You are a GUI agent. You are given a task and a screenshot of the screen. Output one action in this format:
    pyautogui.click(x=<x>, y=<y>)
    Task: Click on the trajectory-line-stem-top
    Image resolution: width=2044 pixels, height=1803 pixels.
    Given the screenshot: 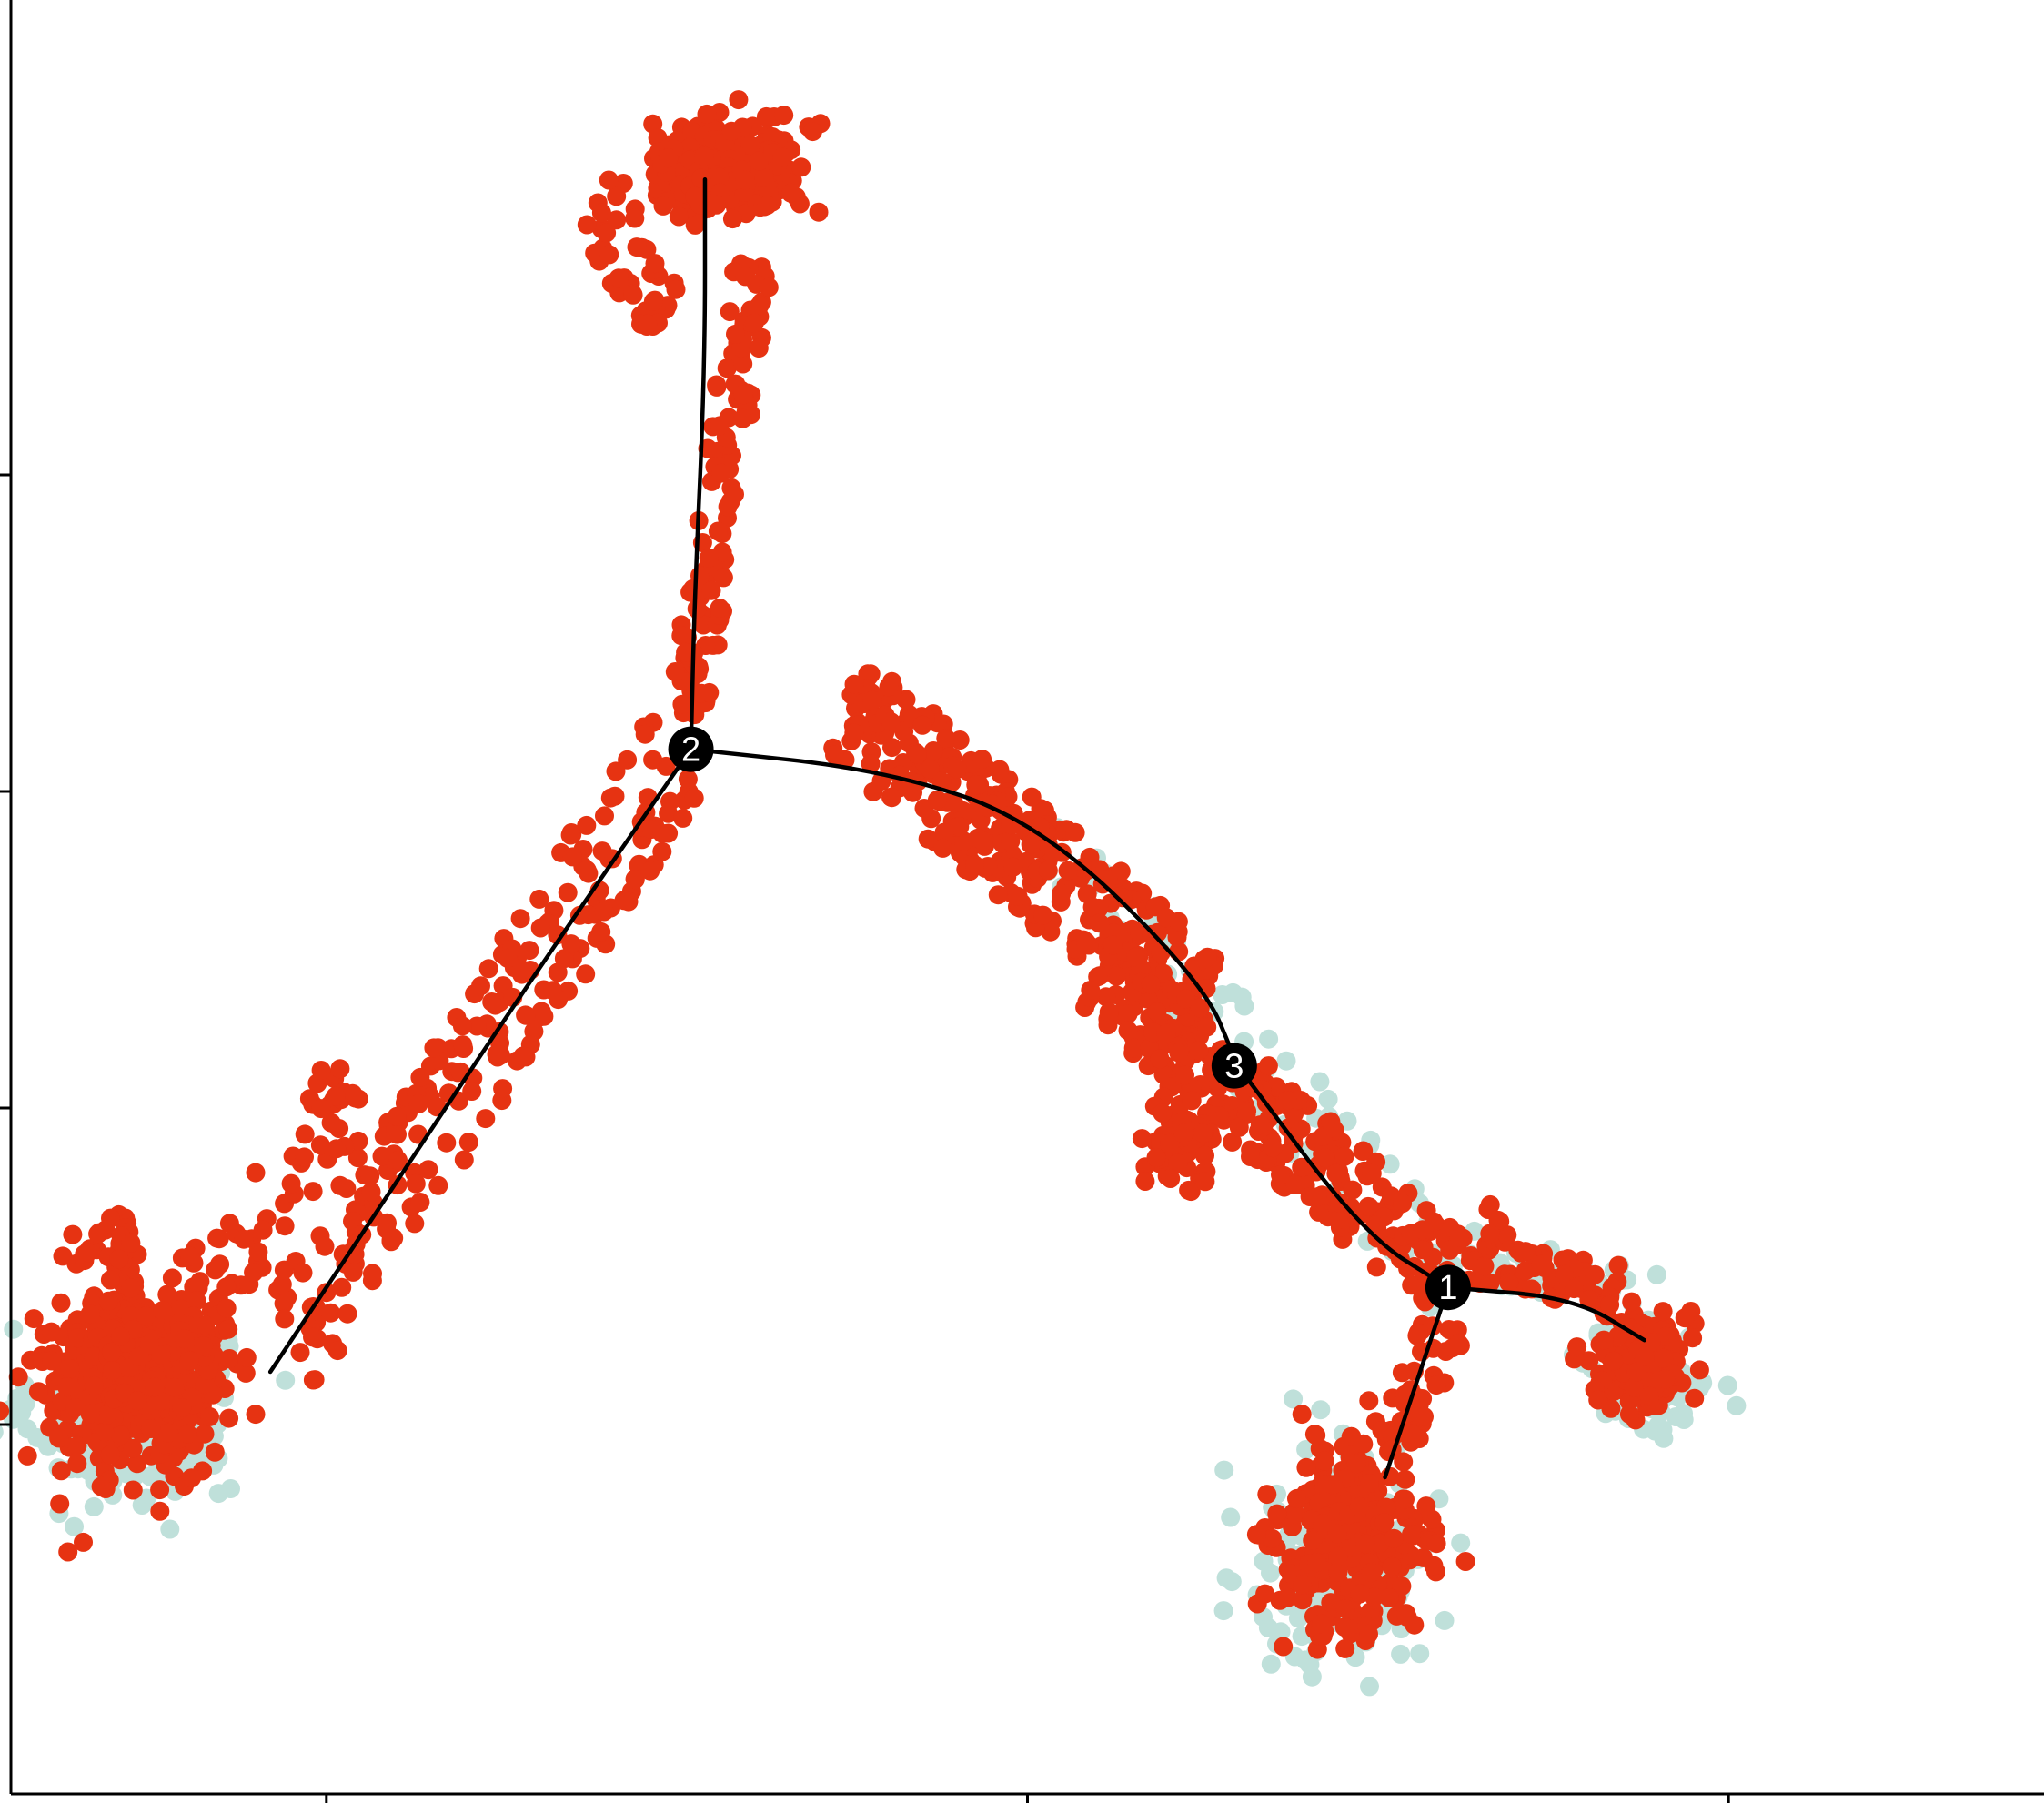 What is the action you would take?
    pyautogui.click(x=698, y=463)
    